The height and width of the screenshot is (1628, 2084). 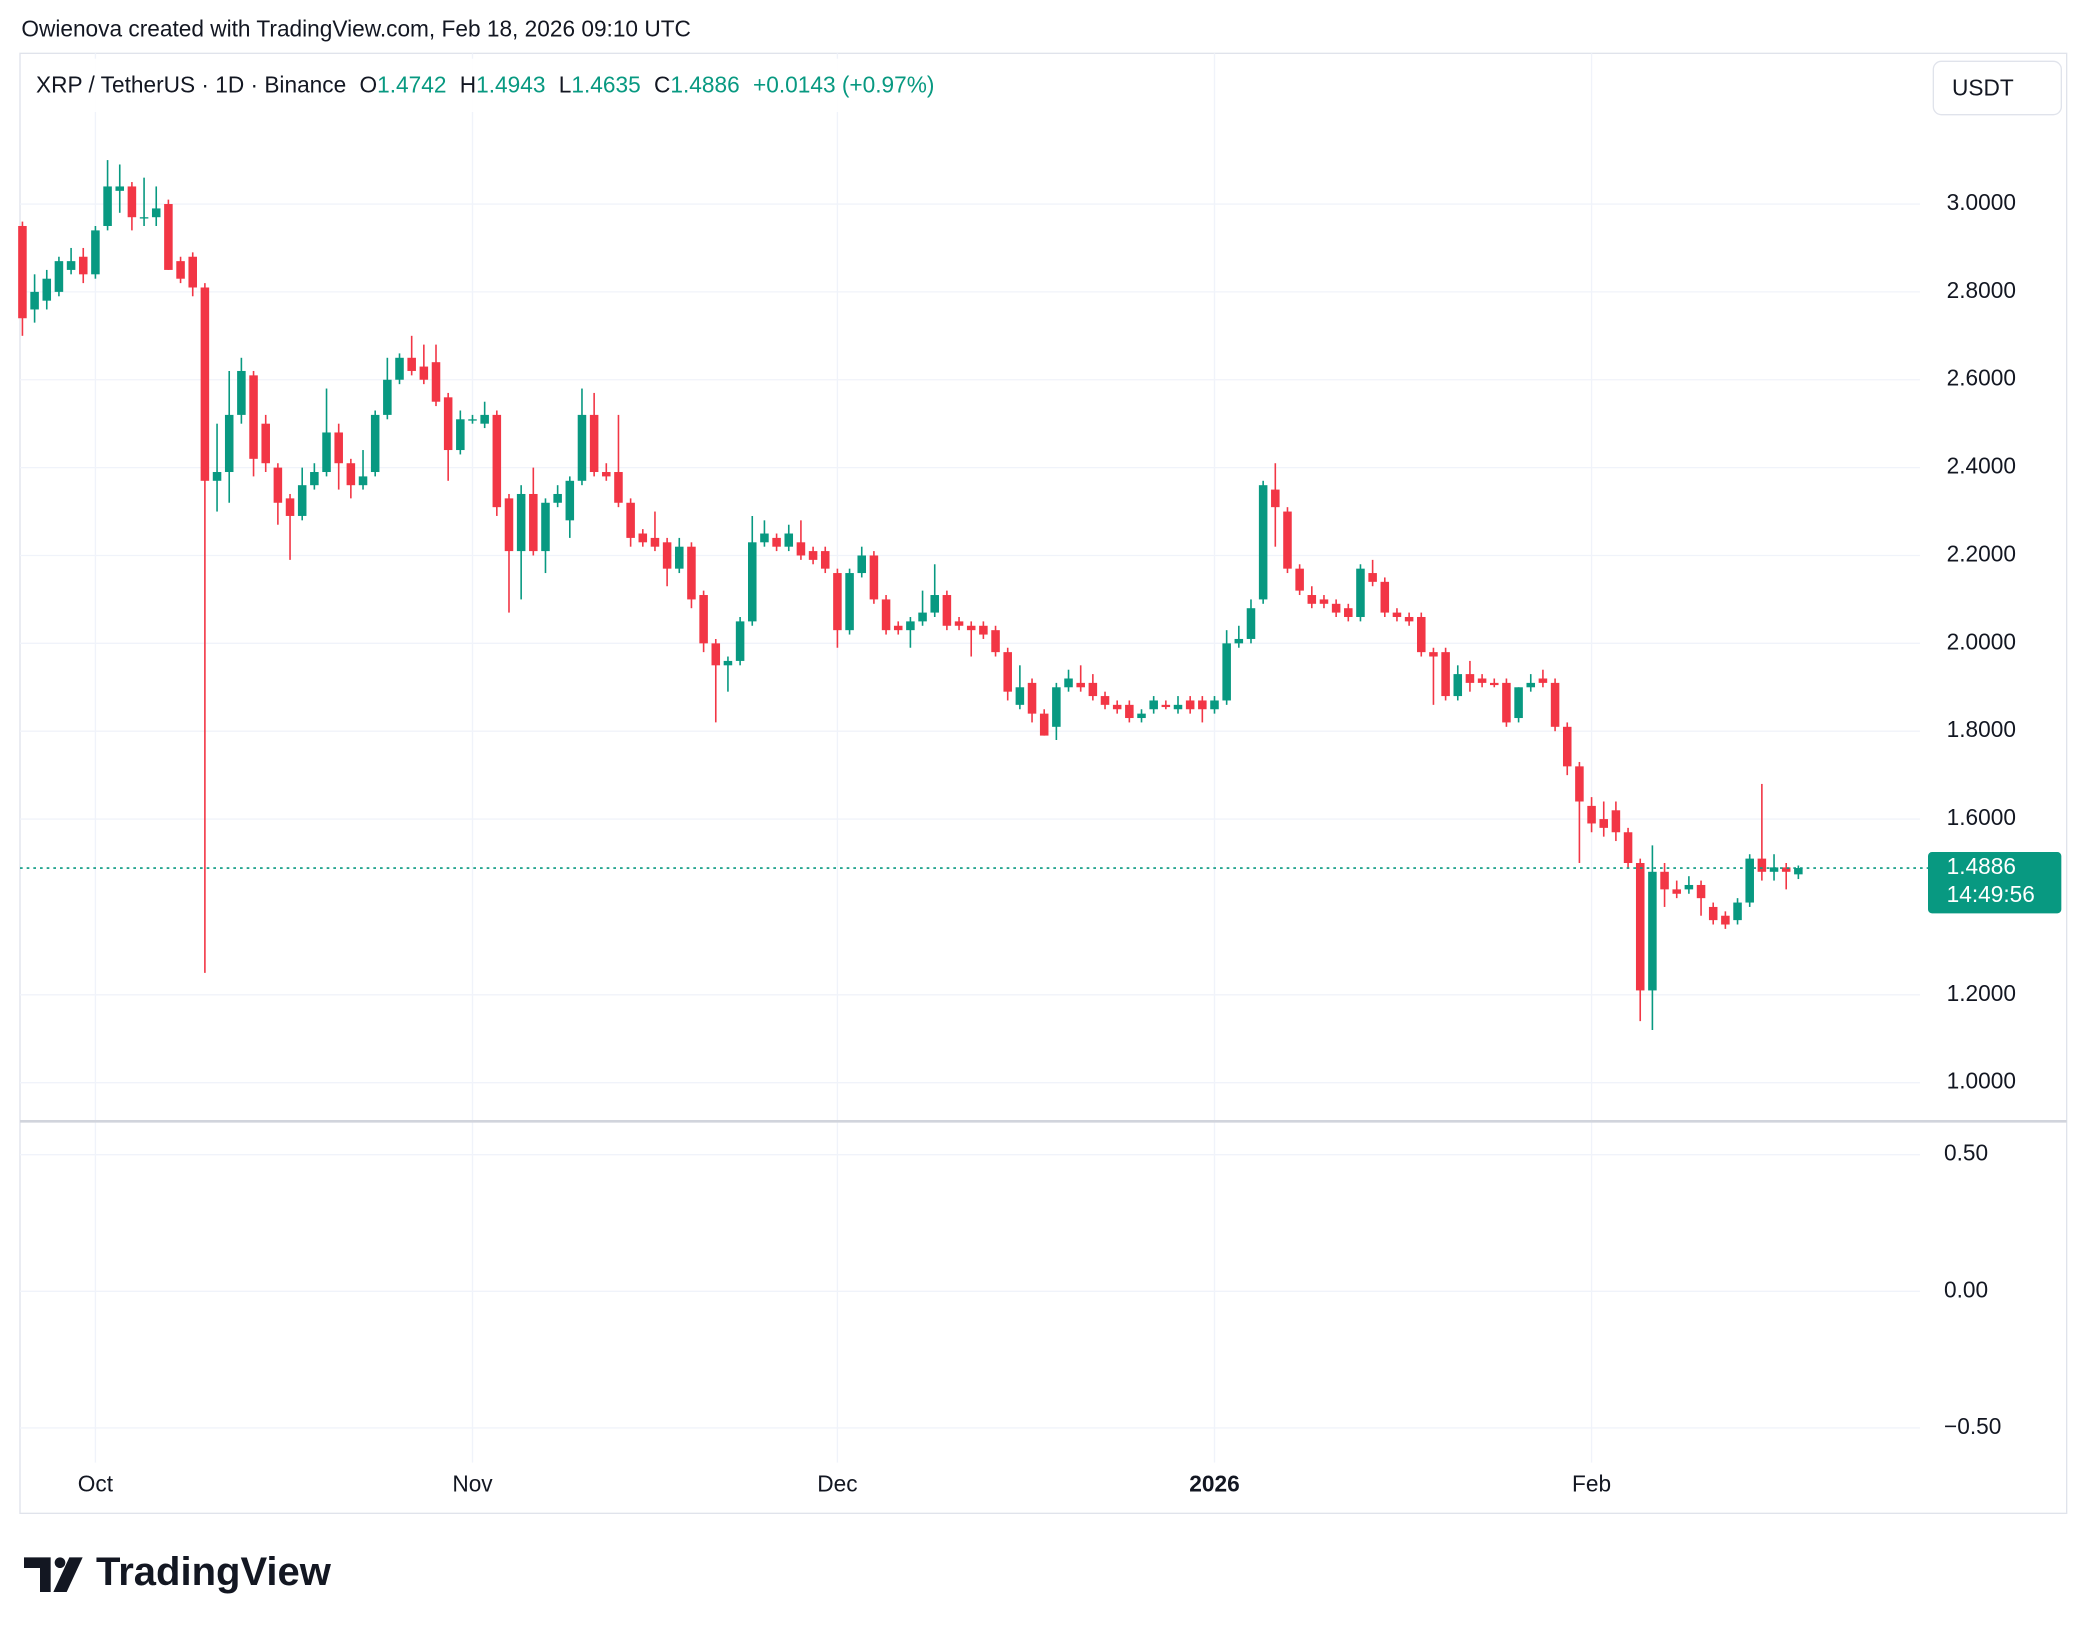 I want to click on x-tick-label: Nov, so click(x=472, y=1483).